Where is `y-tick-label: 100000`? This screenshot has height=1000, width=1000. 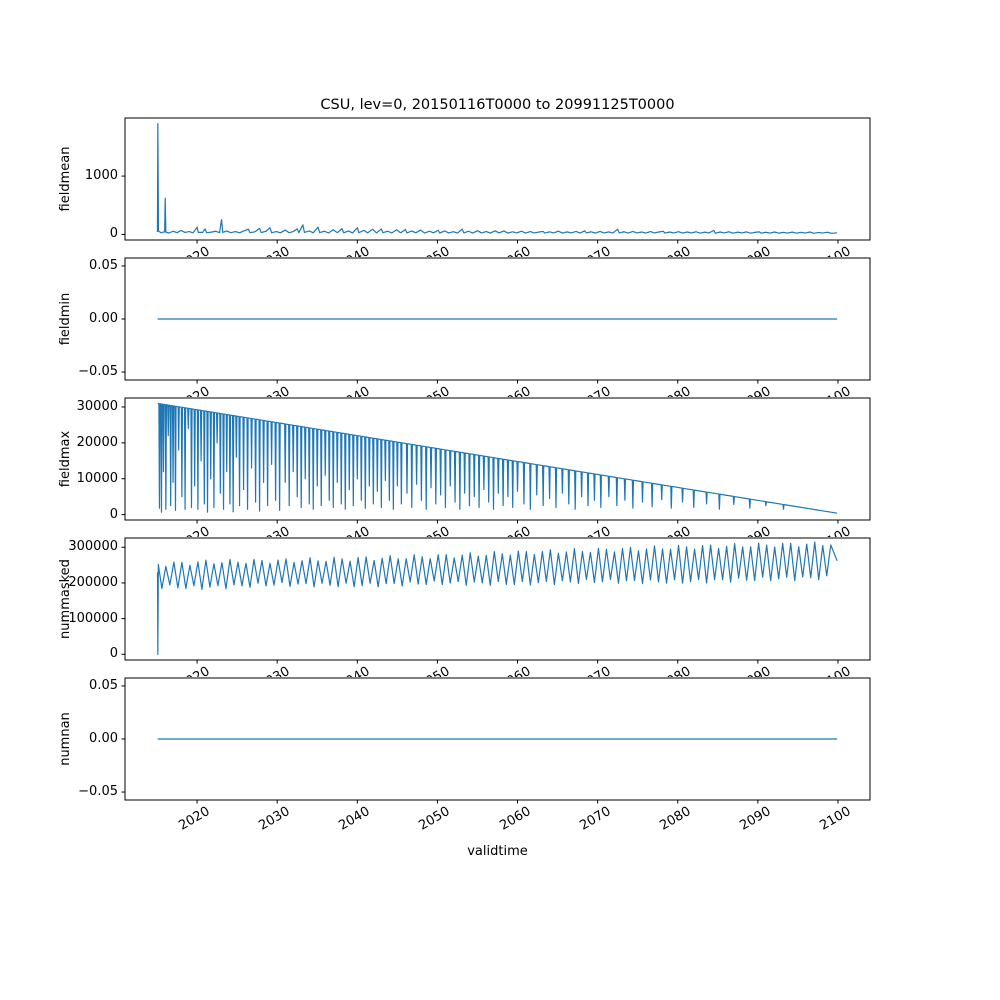
y-tick-label: 100000 is located at coordinates (93, 618).